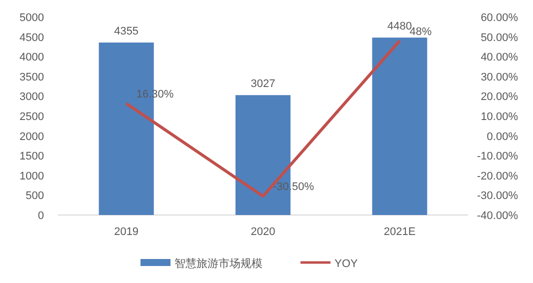 The height and width of the screenshot is (283, 533). Describe the element at coordinates (263, 232) in the screenshot. I see `x-tick-label: 2020` at that location.